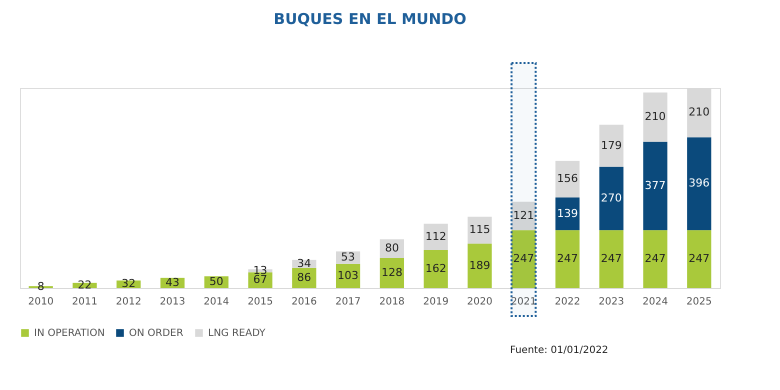 This screenshot has width=780, height=390. I want to click on data-label: 67, so click(260, 279).